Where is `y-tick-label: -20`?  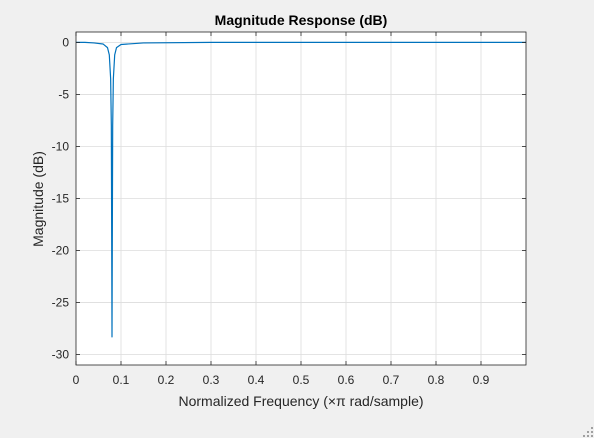 y-tick-label: -20 is located at coordinates (61, 251).